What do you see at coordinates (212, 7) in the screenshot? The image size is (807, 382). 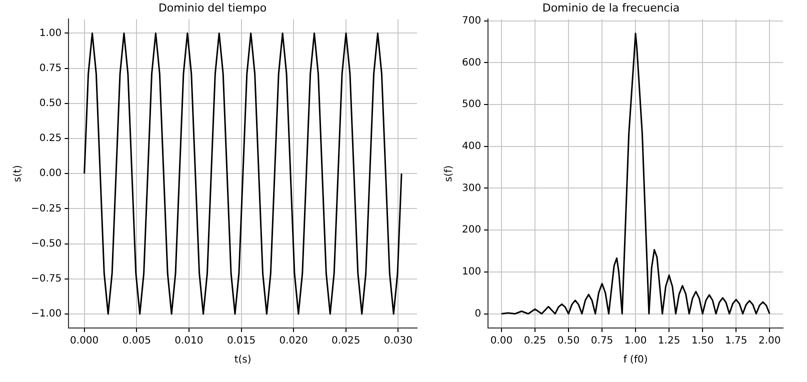 I see `chart-title: Dominio del tiempo` at bounding box center [212, 7].